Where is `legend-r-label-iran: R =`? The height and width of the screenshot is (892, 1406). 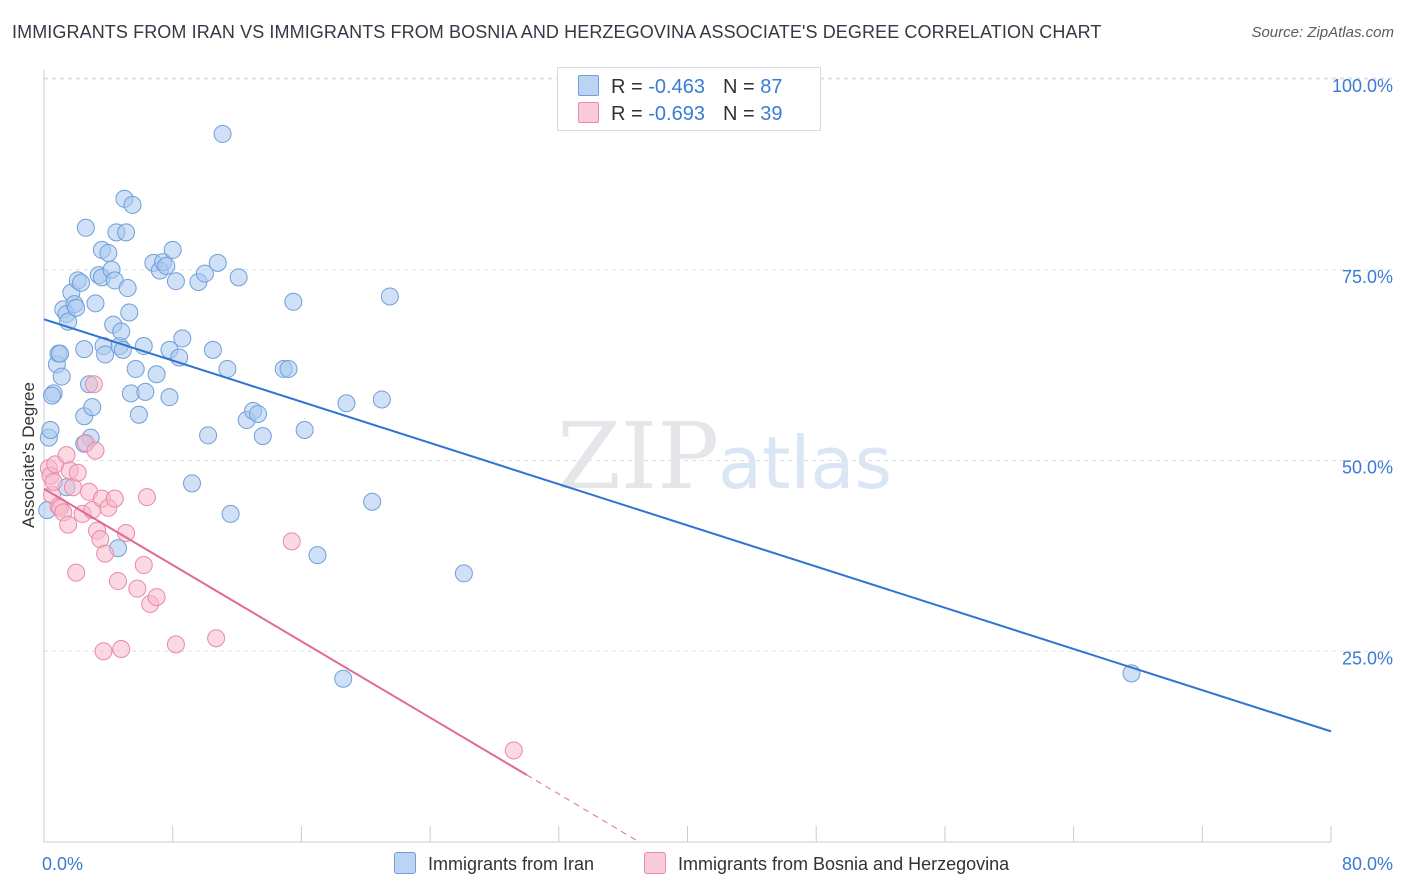 legend-r-label-iran: R = is located at coordinates (630, 87).